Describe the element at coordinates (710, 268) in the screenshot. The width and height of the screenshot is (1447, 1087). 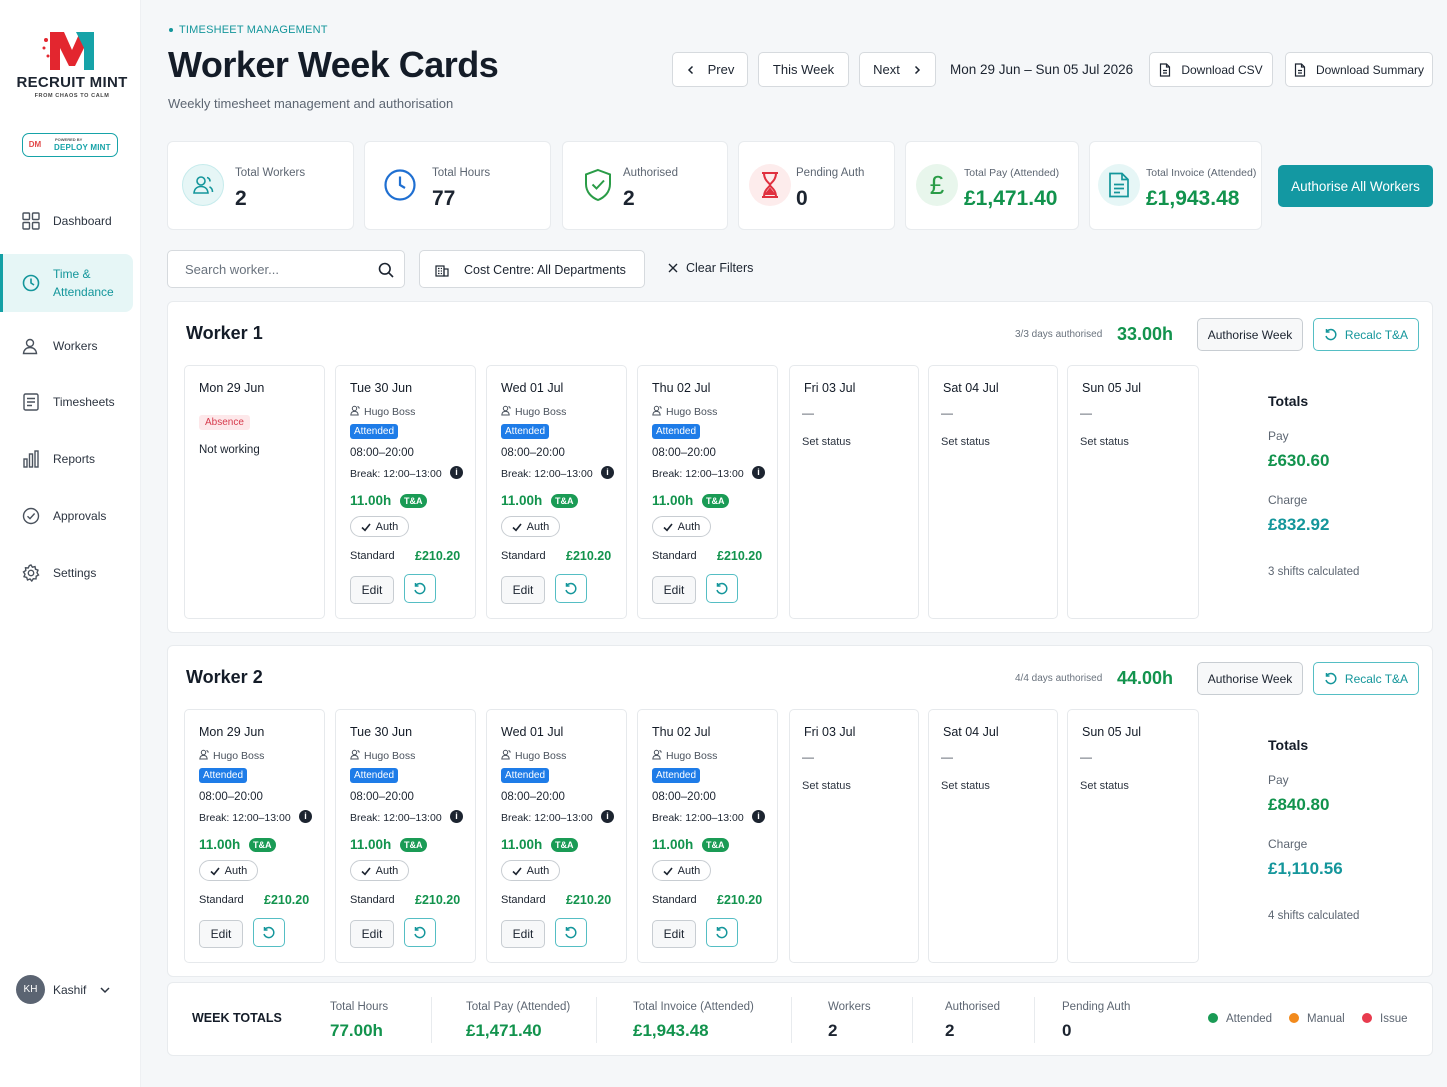
I see `clear-filters-button: Clear Filters` at that location.